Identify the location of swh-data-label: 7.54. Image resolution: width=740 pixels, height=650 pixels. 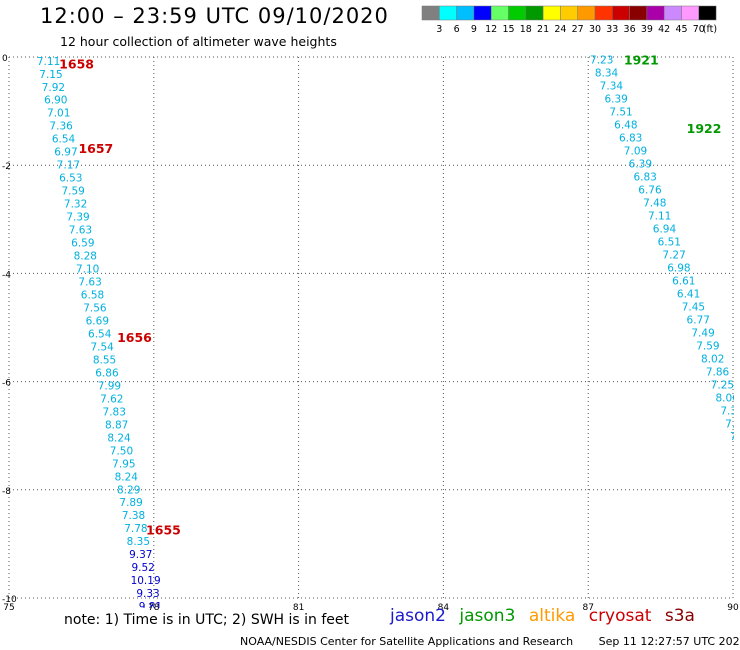
(102, 347).